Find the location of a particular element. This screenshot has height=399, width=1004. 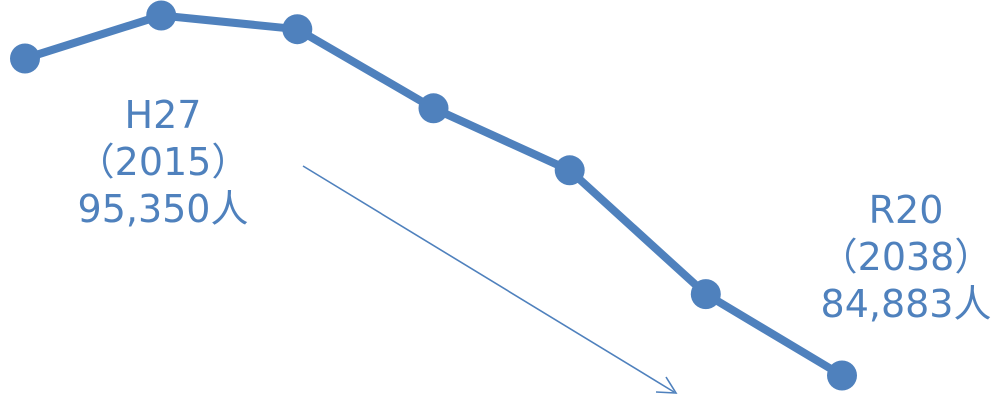

start-annotation: H27 （2015） 95,350人 is located at coordinates (163, 162).